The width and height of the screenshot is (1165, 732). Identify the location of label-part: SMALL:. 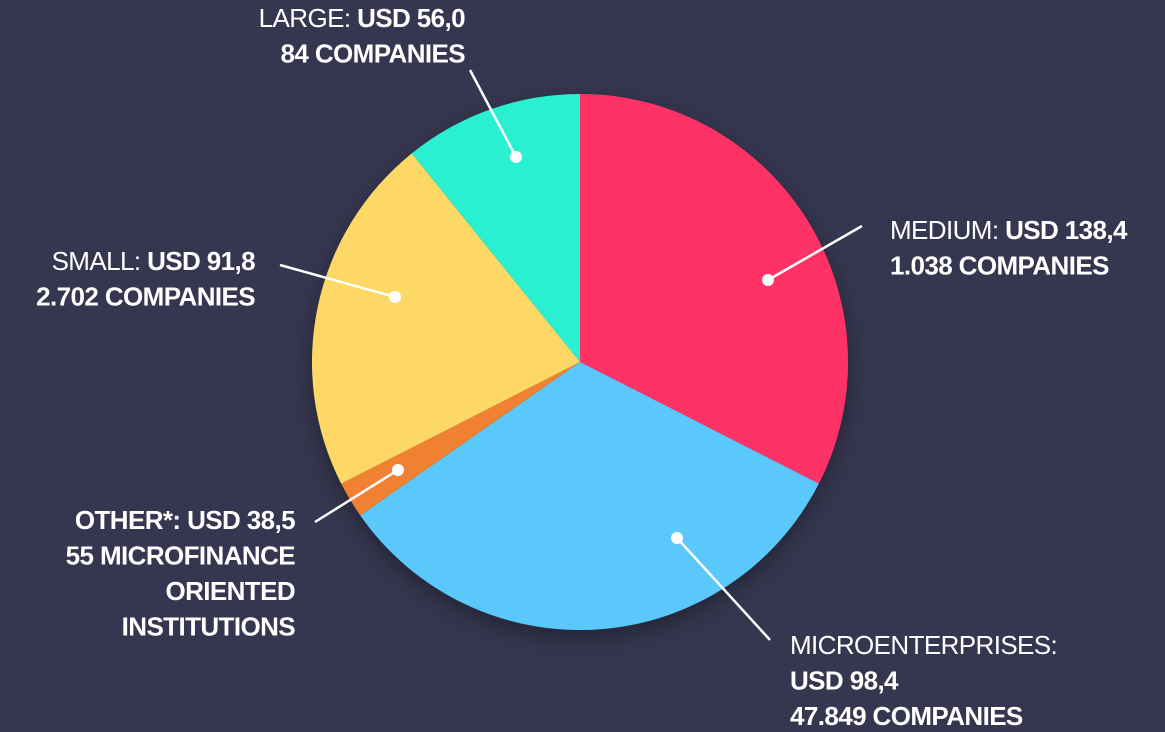
(96, 261).